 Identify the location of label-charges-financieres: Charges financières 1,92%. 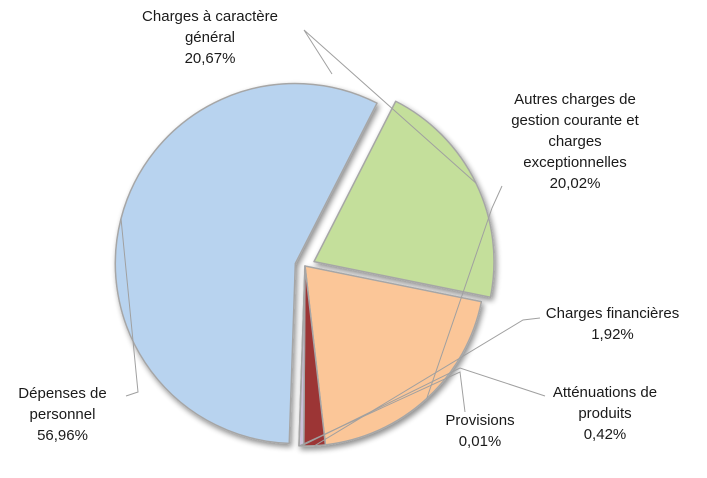
(612, 324).